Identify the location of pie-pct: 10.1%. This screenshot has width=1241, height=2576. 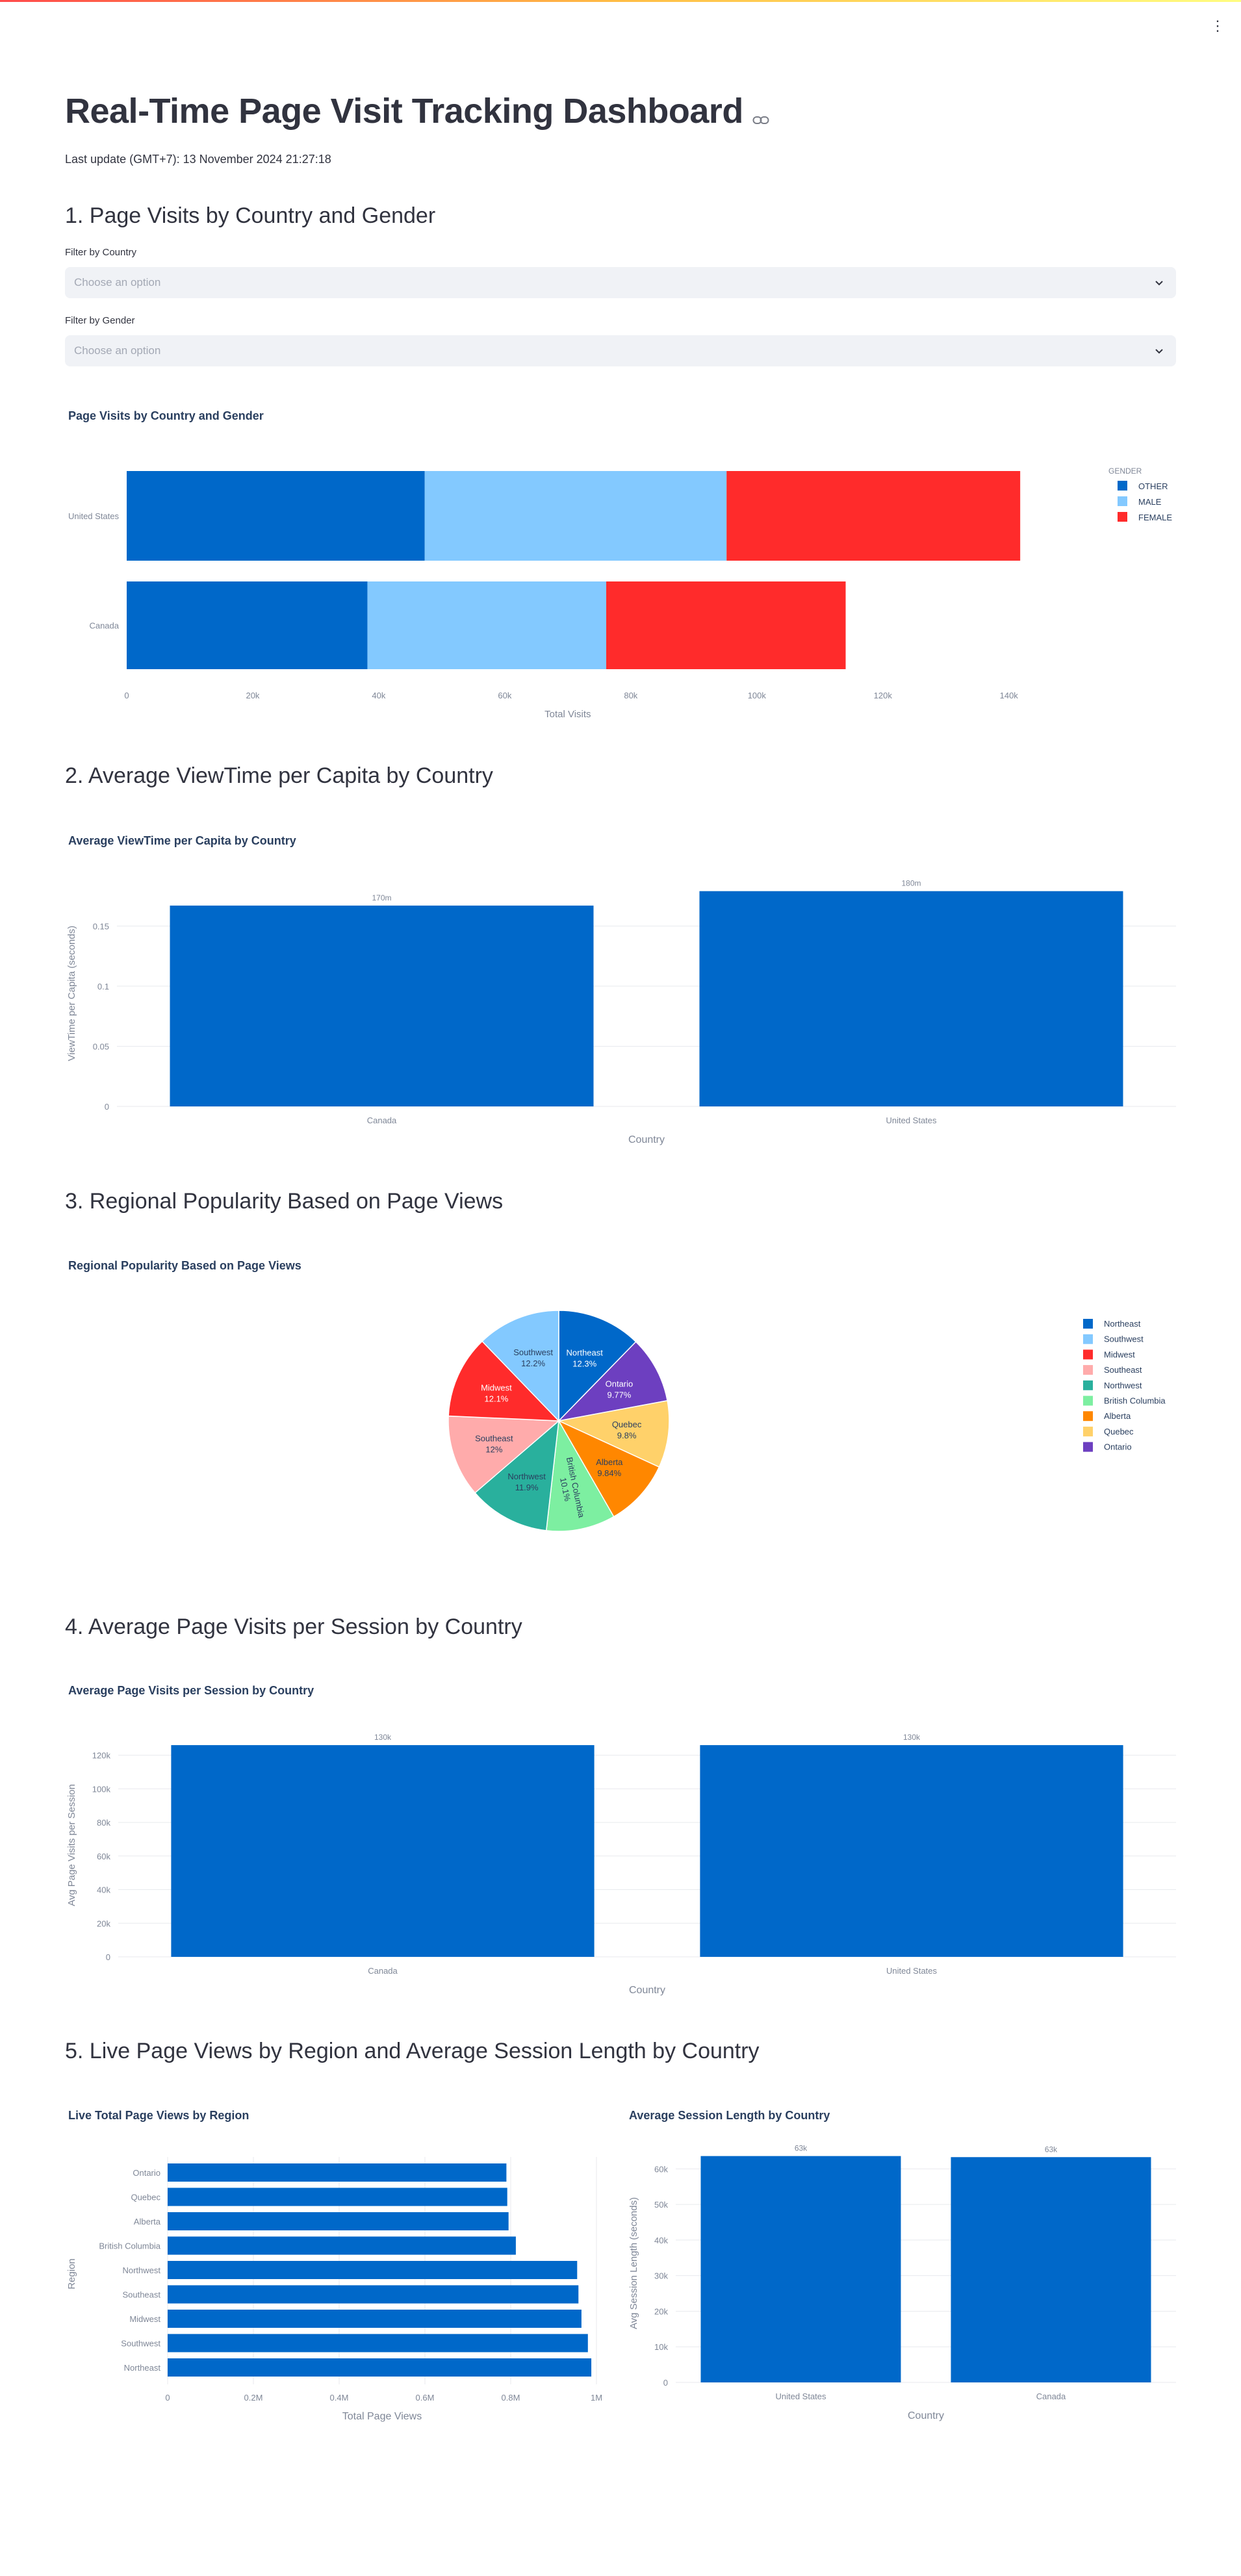
(565, 1490).